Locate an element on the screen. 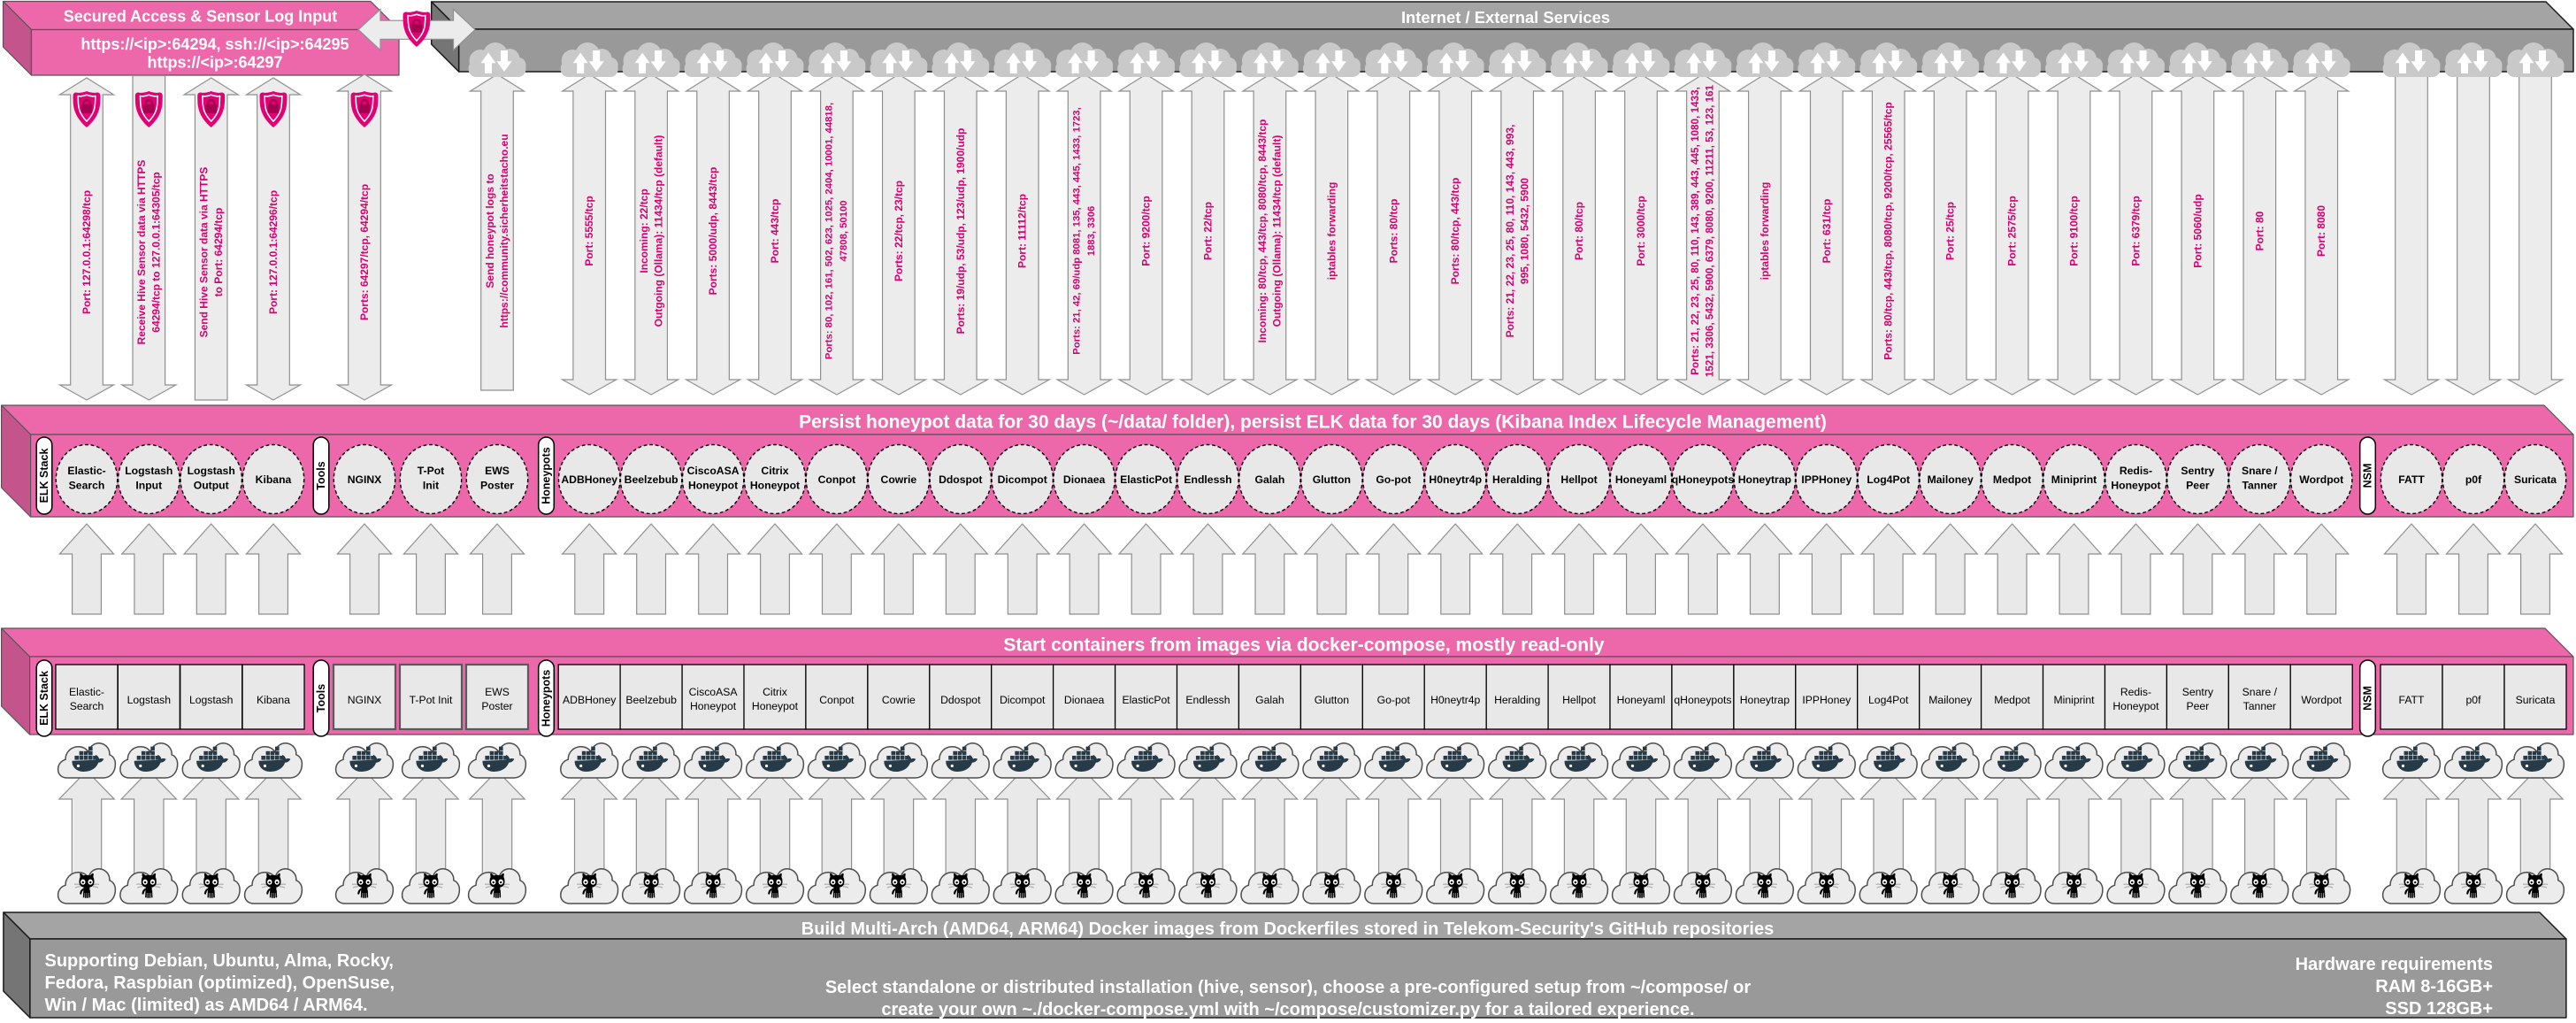 The height and width of the screenshot is (1023, 2576). svg-text: Suricata is located at coordinates (2536, 700).